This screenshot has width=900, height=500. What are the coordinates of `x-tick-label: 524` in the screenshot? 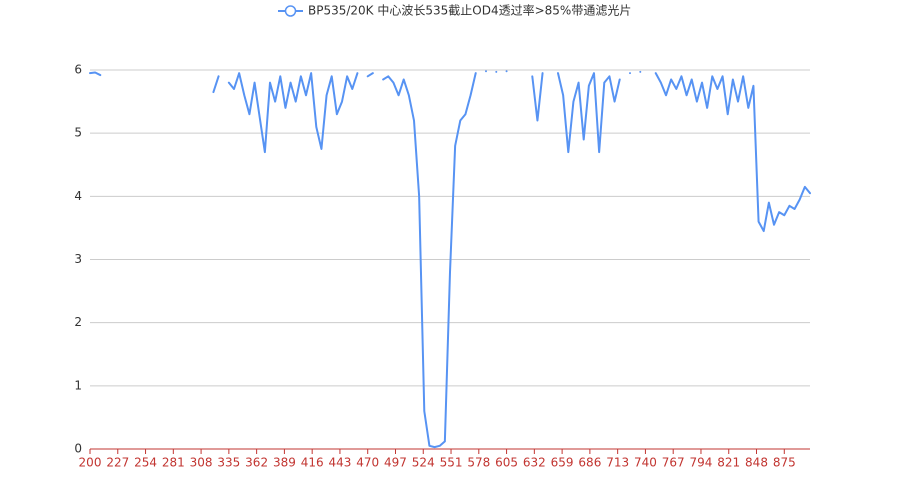 It's located at (423, 463).